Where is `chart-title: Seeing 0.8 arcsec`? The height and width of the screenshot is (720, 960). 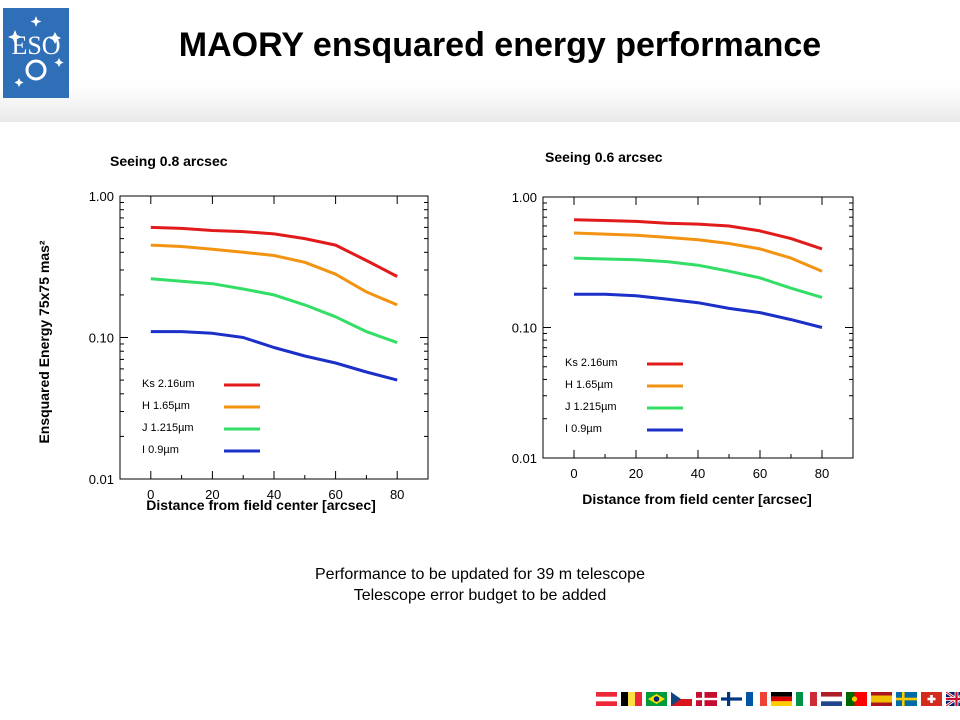 chart-title: Seeing 0.8 arcsec is located at coordinates (169, 161).